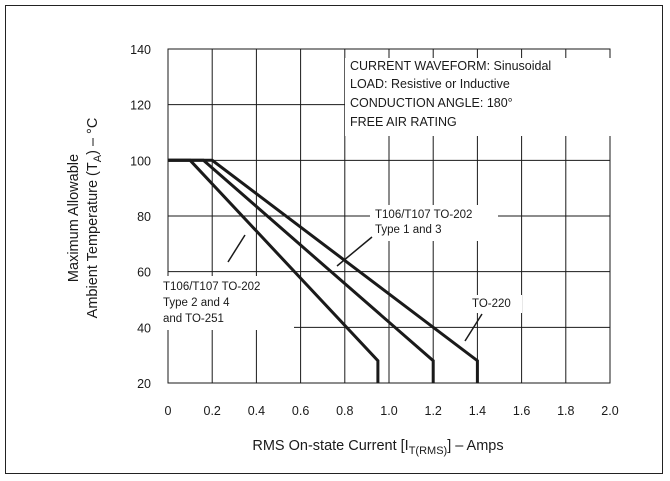 This screenshot has height=481, width=670. Describe the element at coordinates (168, 411) in the screenshot. I see `x-tick-label: 0` at that location.